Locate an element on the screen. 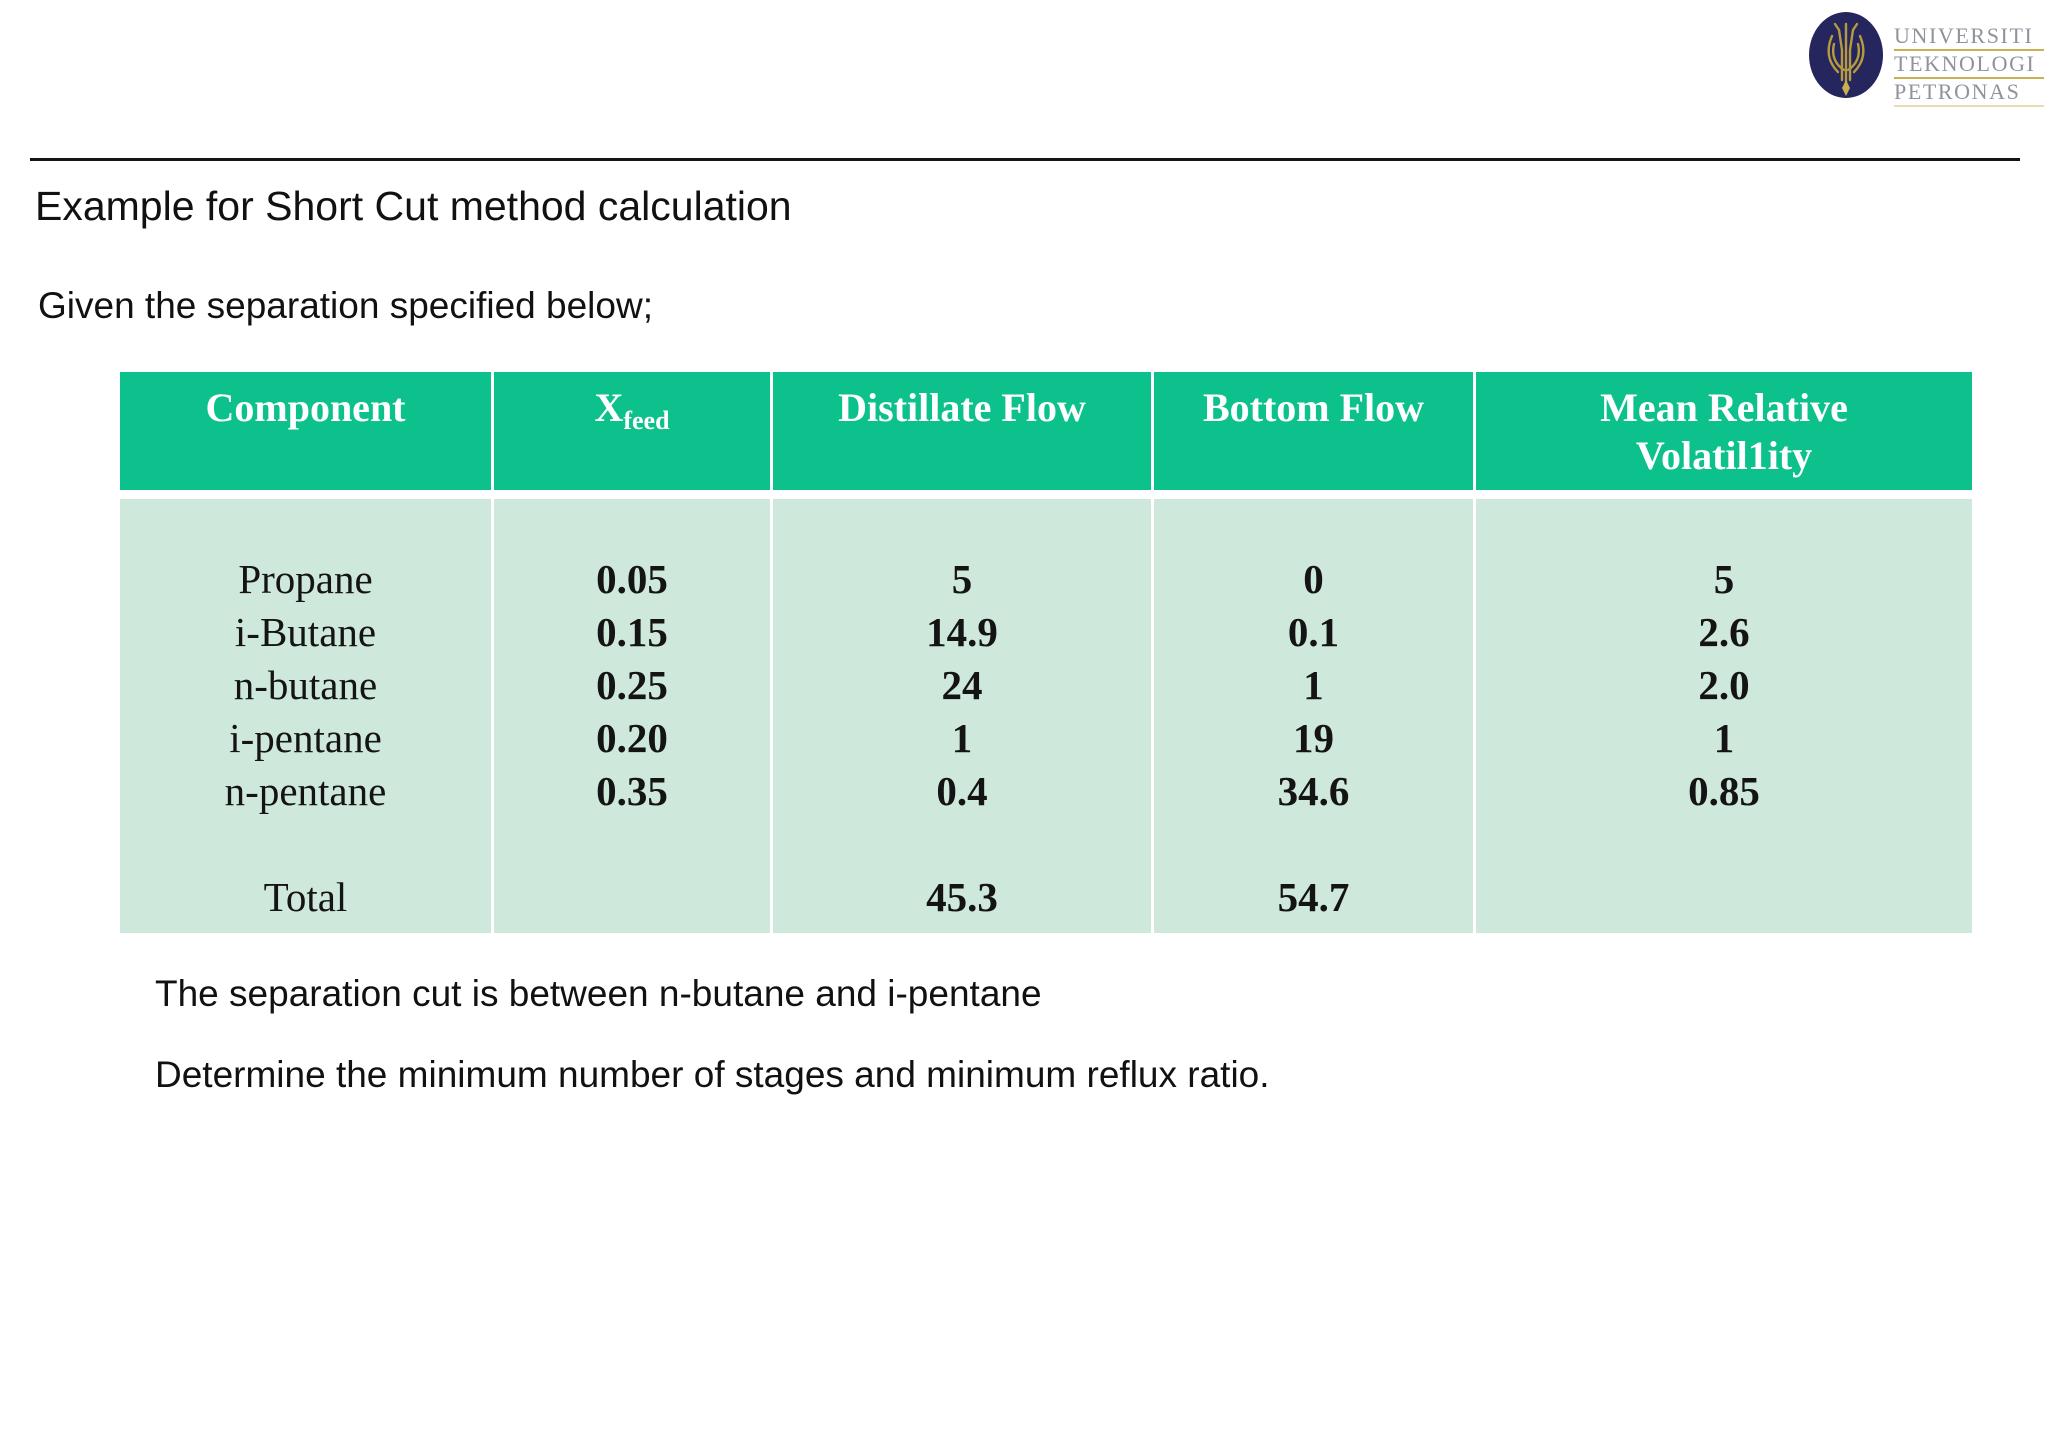 Image resolution: width=2048 pixels, height=1441 pixels. table-cell-value: n-butane is located at coordinates (305, 685).